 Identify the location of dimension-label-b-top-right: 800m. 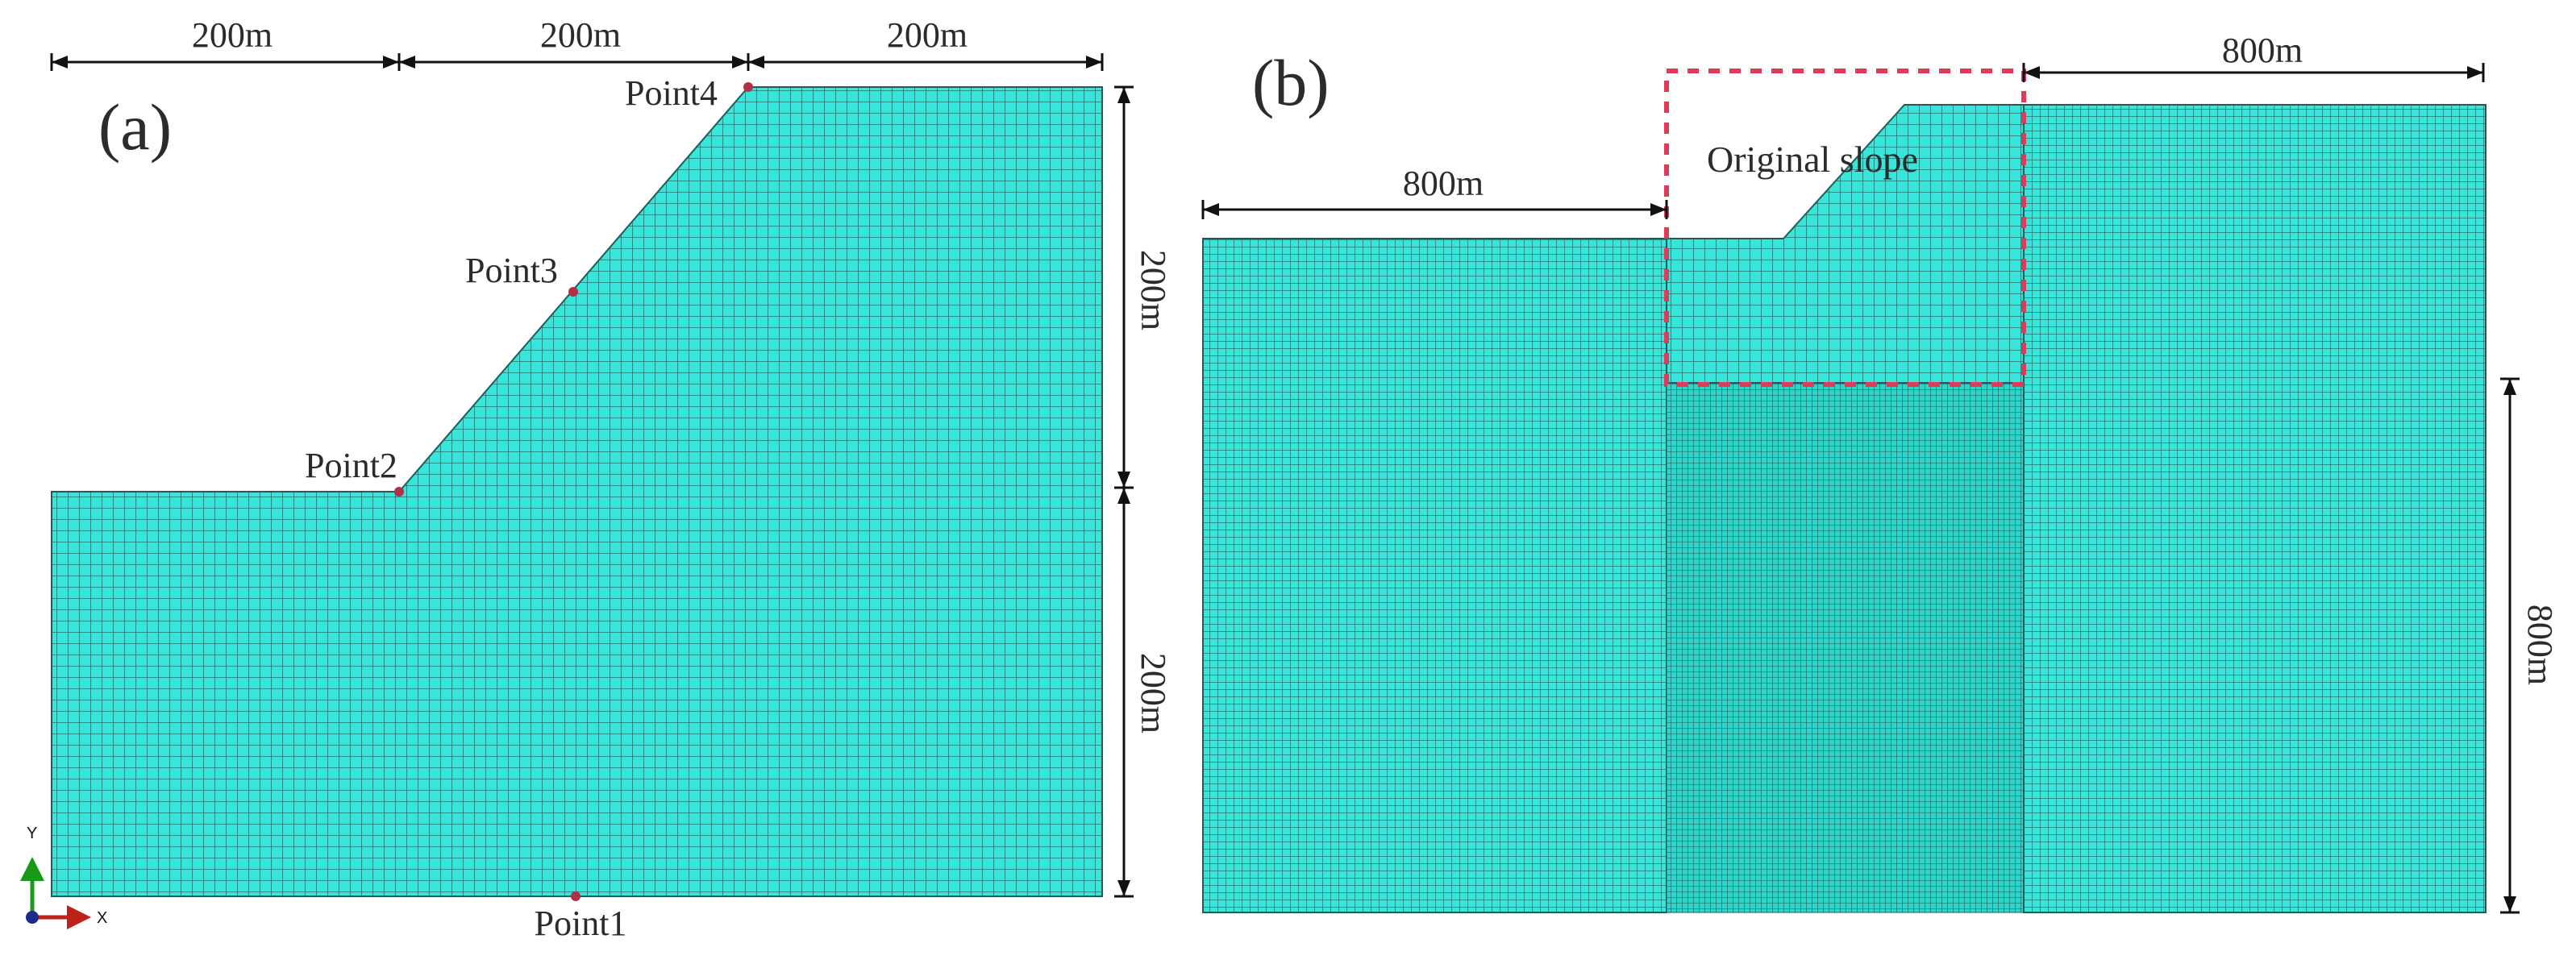
(2262, 51).